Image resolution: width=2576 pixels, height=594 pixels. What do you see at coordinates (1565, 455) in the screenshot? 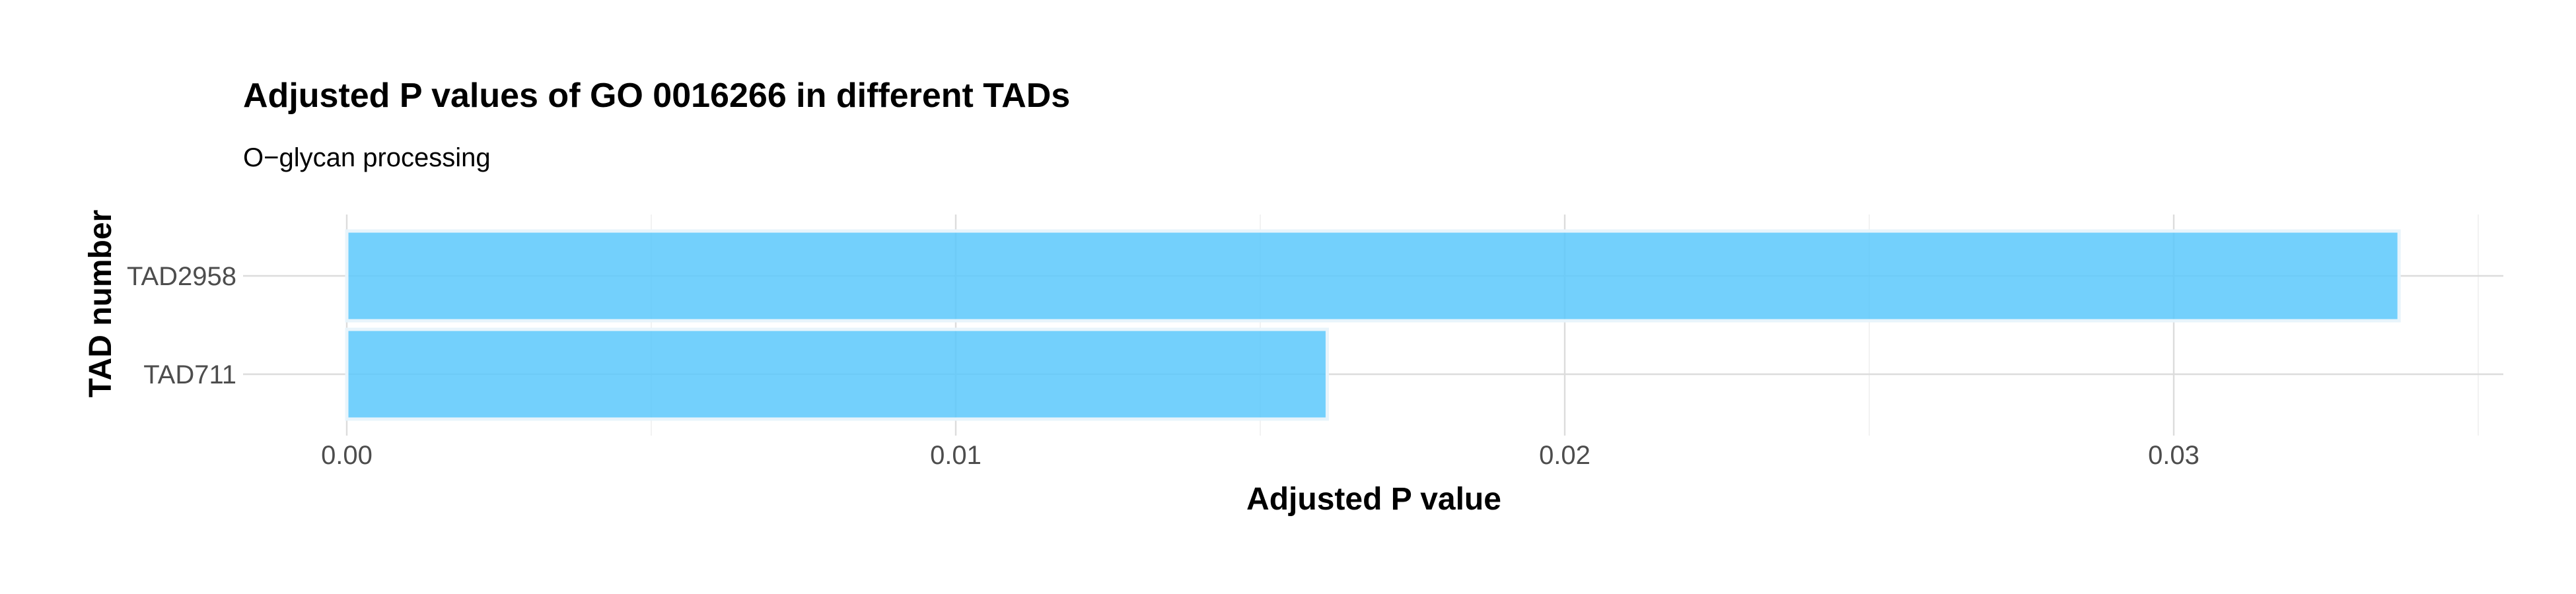
I see `x-tick-label: 0.02` at bounding box center [1565, 455].